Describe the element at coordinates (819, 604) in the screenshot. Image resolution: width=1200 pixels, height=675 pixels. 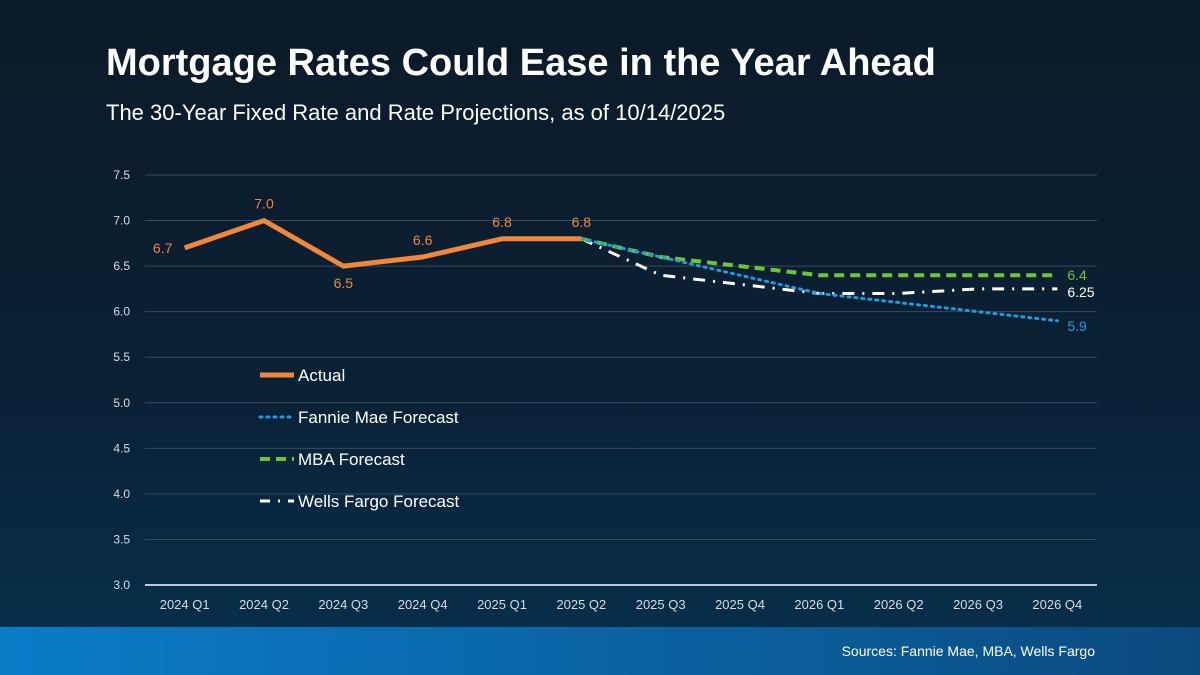
I see `x-tick-label: 2026 Q1` at that location.